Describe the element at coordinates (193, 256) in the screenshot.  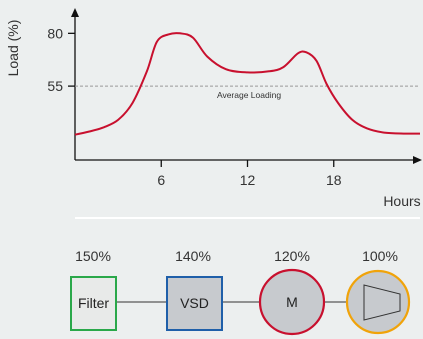
I see `percent-label-vsd: 140%` at that location.